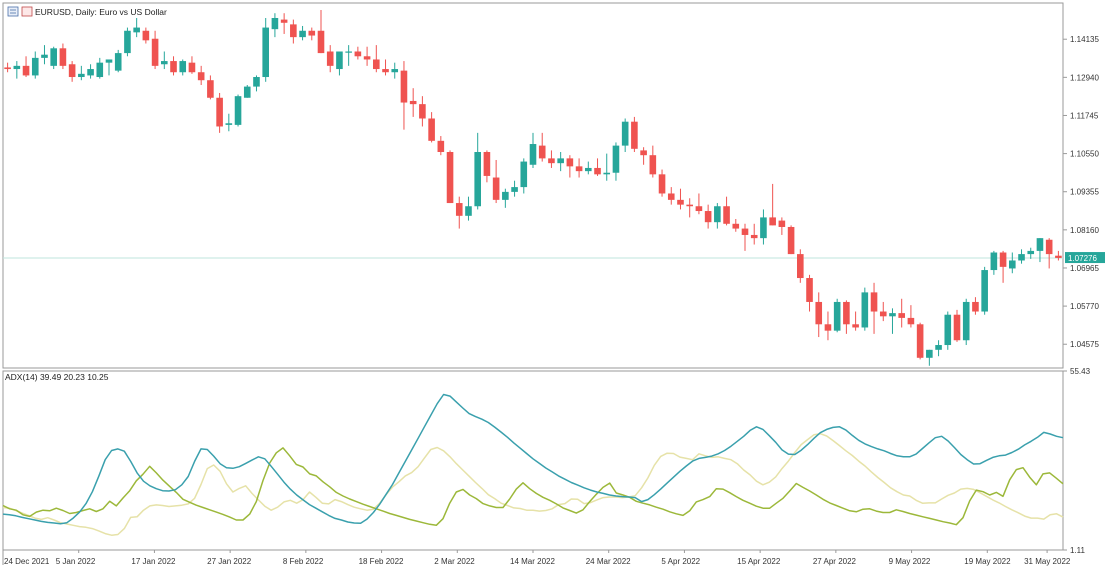  I want to click on price-axis-label: 1.14135, so click(1084, 39).